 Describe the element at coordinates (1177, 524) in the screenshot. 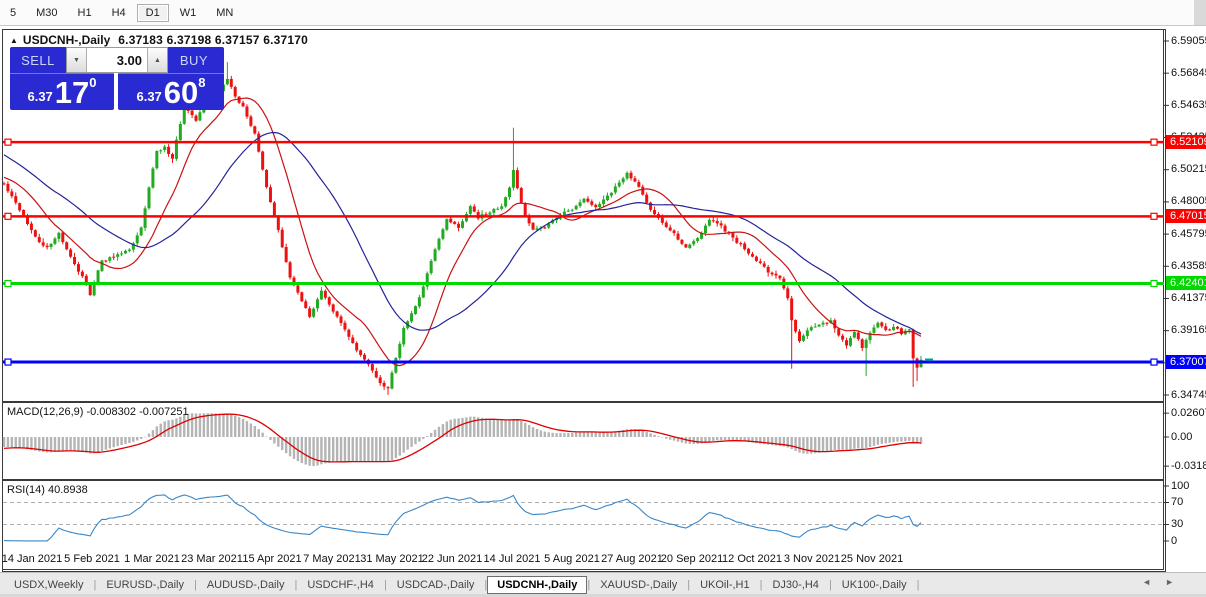

I see `rsi-tick-label: 30` at that location.